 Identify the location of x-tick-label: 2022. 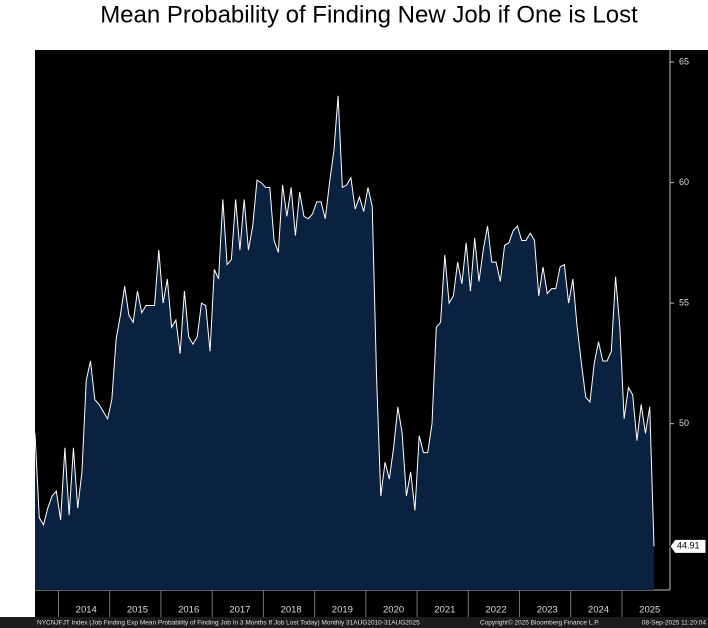
(495, 610).